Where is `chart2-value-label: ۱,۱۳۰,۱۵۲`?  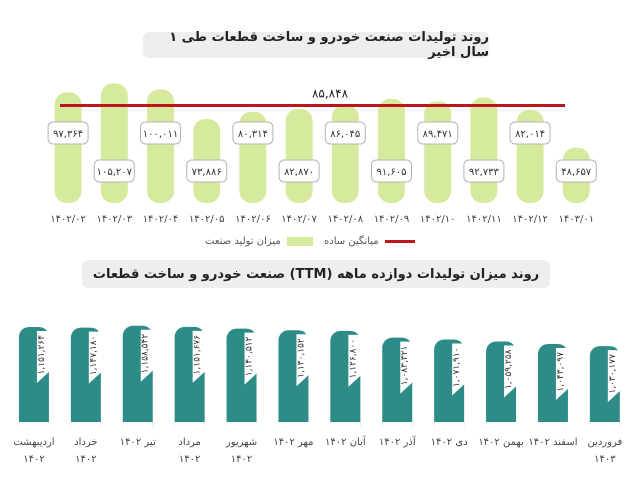 chart2-value-label: ۱,۱۳۰,۱۵۲ is located at coordinates (301, 358).